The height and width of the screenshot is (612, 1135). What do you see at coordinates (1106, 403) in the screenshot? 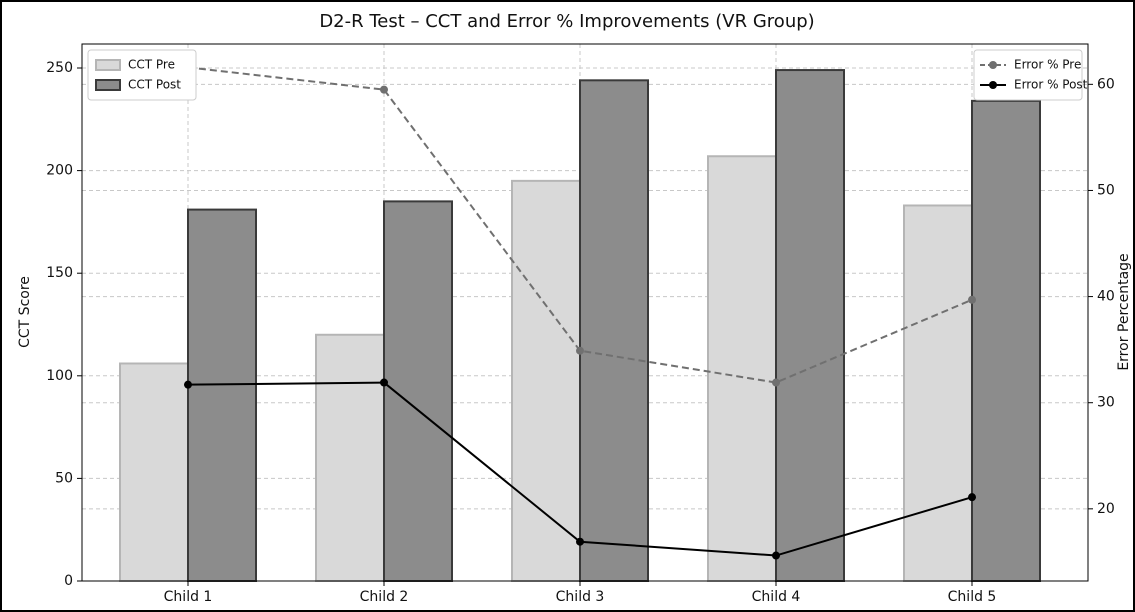
I see `y2-tick-label: 30` at bounding box center [1106, 403].